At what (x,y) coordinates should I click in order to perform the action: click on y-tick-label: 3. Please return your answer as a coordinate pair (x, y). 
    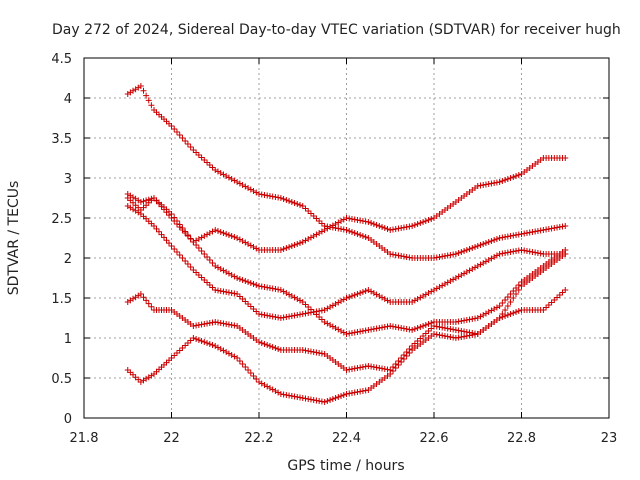
    Looking at the image, I should click on (68, 179).